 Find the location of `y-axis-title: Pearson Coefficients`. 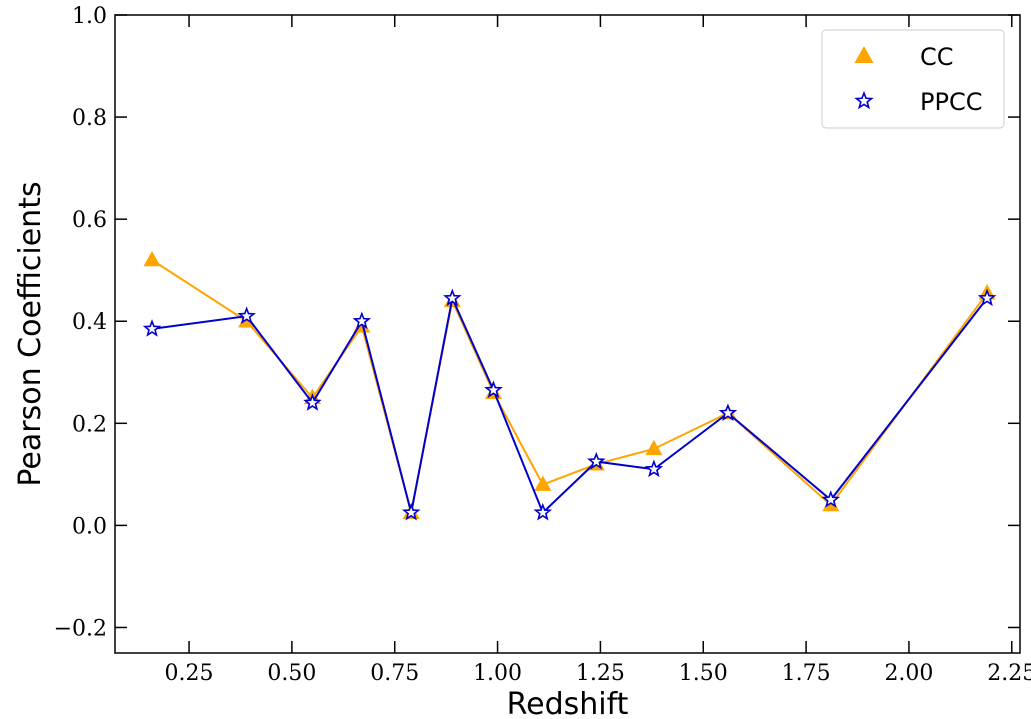

y-axis-title: Pearson Coefficients is located at coordinates (30, 333).